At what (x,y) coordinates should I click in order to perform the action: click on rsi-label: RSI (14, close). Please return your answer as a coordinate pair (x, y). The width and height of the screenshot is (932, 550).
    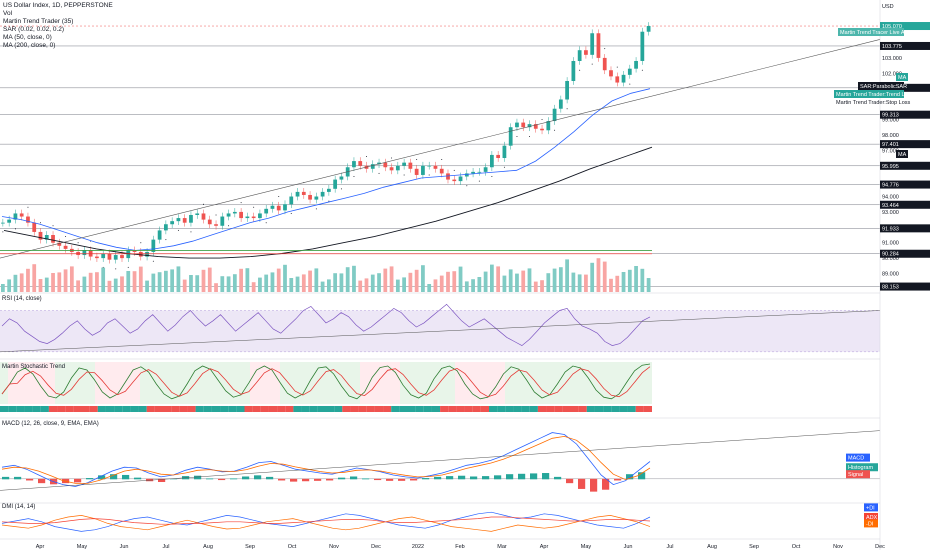
    Looking at the image, I should click on (22, 299).